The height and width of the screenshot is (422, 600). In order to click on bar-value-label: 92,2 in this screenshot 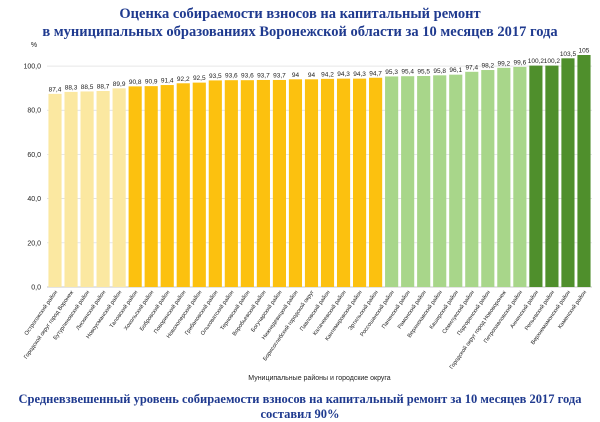, I will do `click(183, 79)`.